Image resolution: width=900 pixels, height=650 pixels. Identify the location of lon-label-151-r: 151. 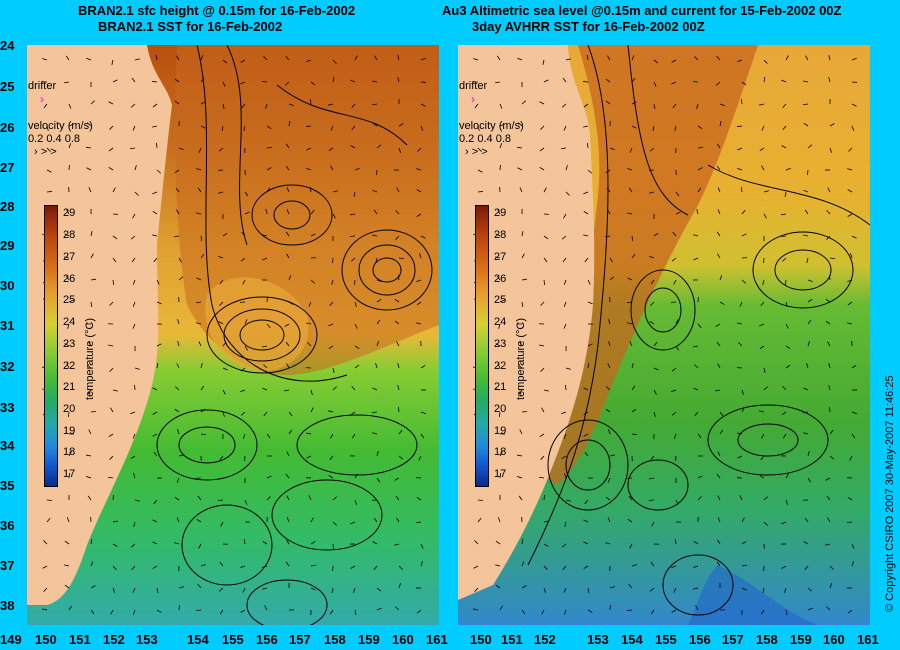
(512, 639).